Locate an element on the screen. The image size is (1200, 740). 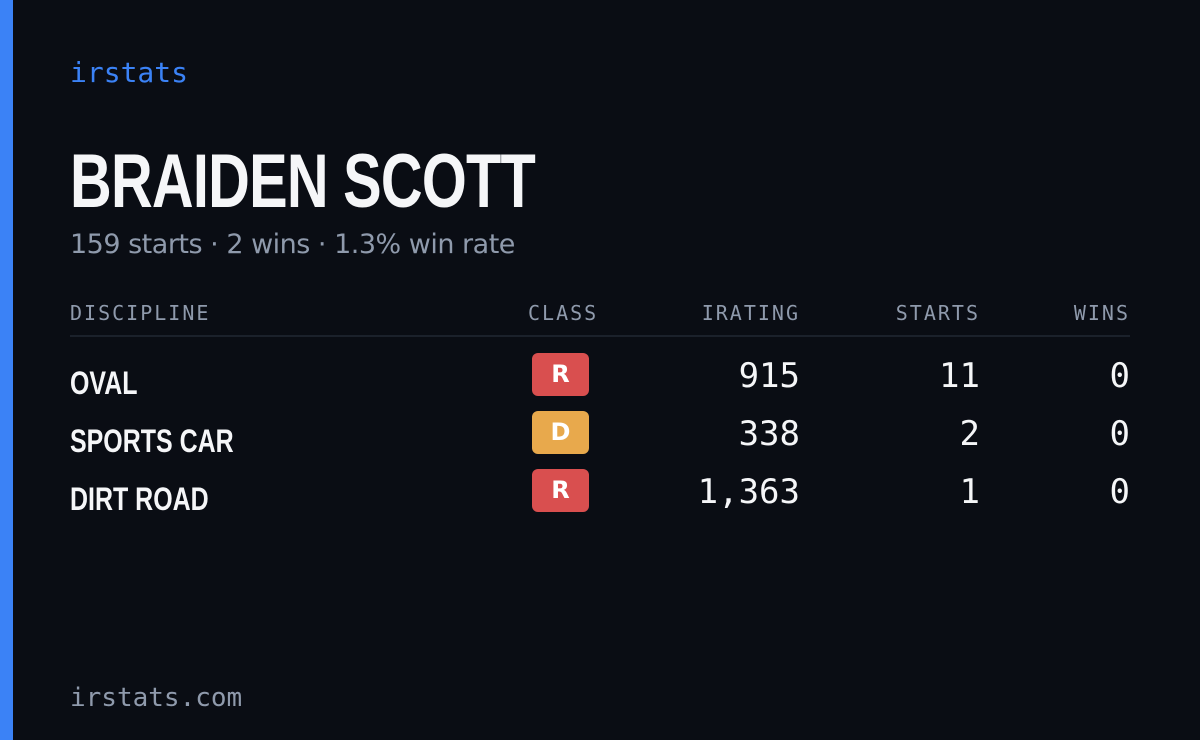
table-row: DIRT ROAD R 1,363 1 0 is located at coordinates (600, 498).